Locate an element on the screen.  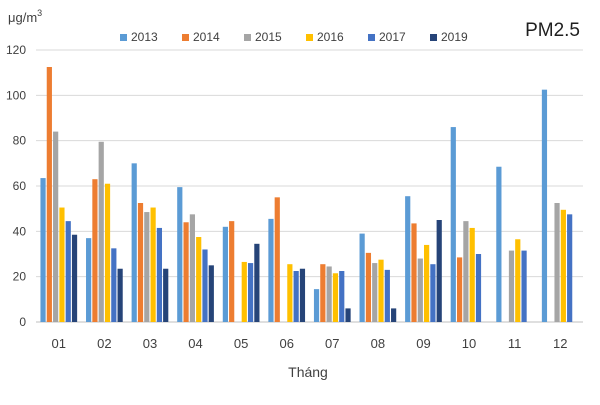
y-tick-label: 0 is located at coordinates (22, 322).